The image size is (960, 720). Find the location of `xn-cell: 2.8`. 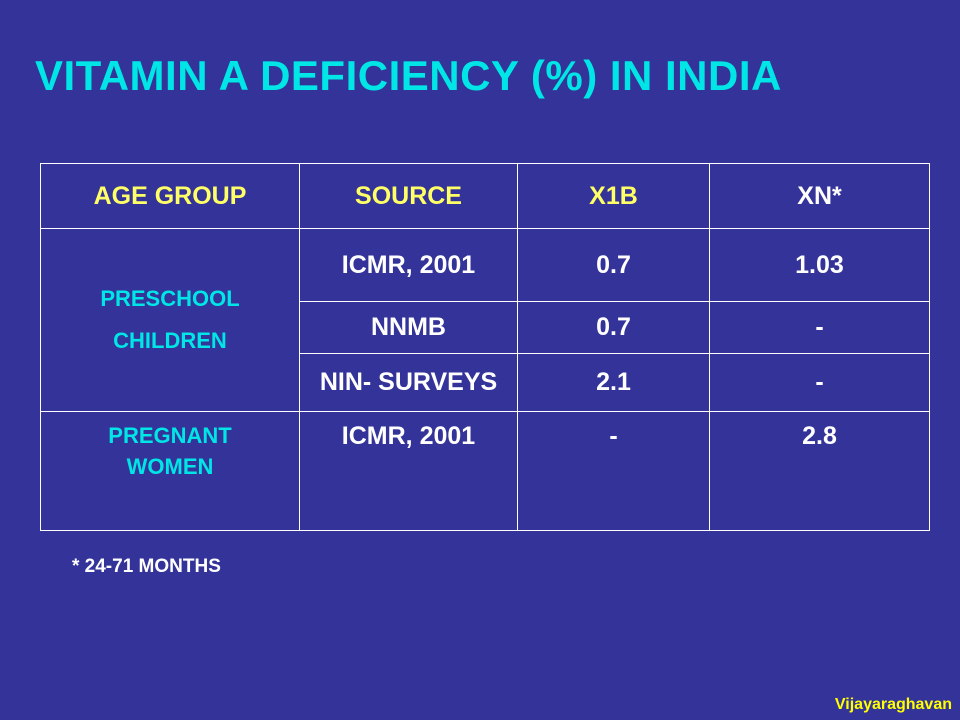

xn-cell: 2.8 is located at coordinates (819, 471).